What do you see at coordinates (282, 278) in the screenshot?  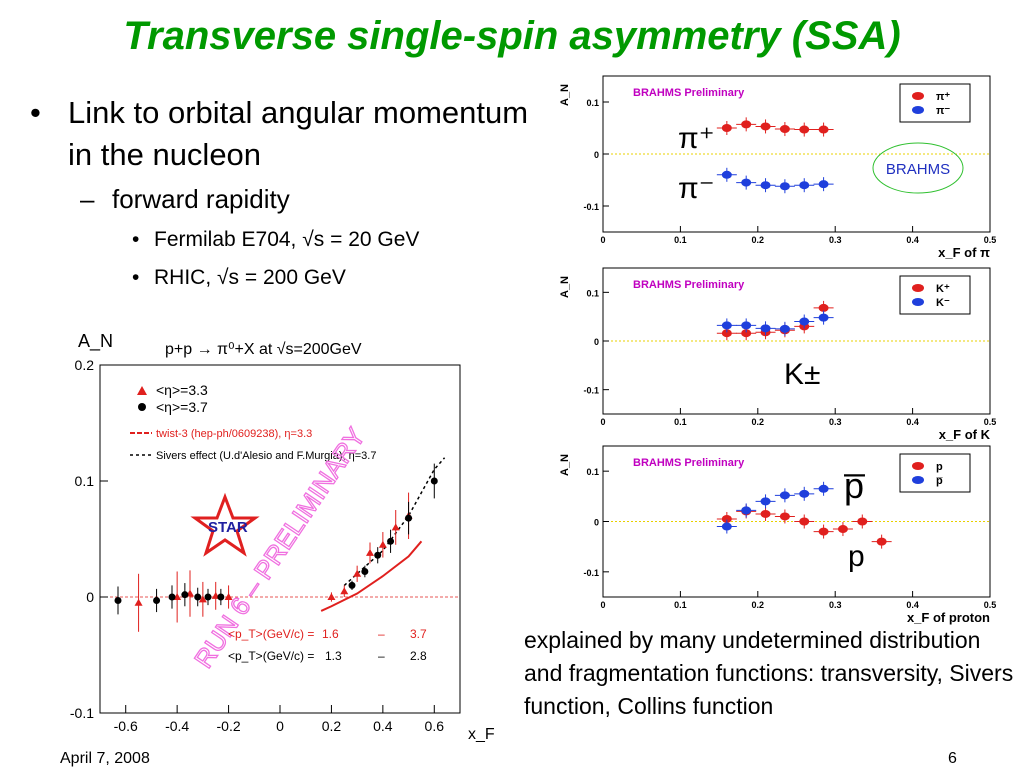 I see `sub-sub-bullet-rhic: RHIC, √s = 200 GeV` at bounding box center [282, 278].